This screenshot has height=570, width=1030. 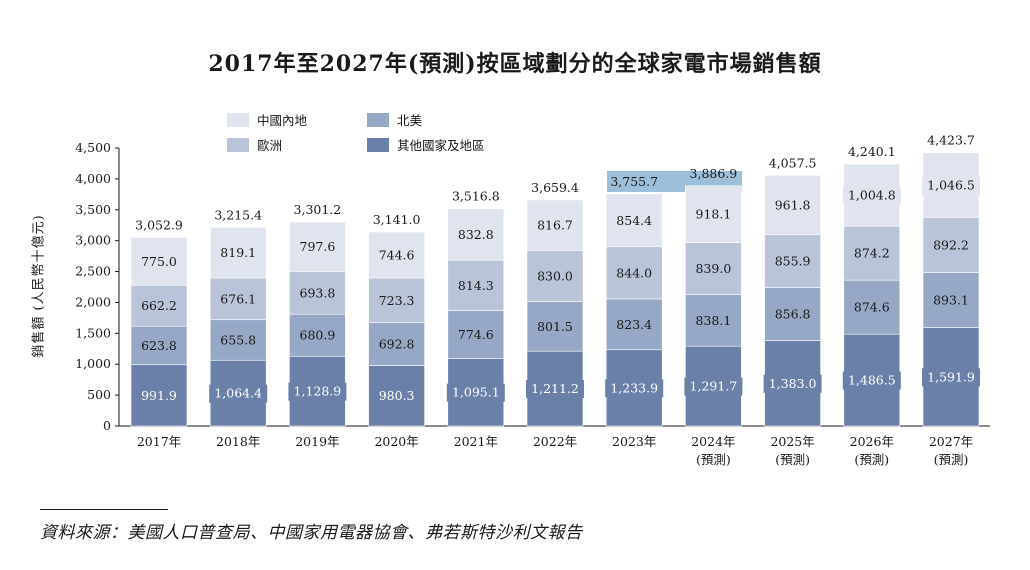 What do you see at coordinates (397, 344) in the screenshot?
I see `bar-segment-label: 692.8` at bounding box center [397, 344].